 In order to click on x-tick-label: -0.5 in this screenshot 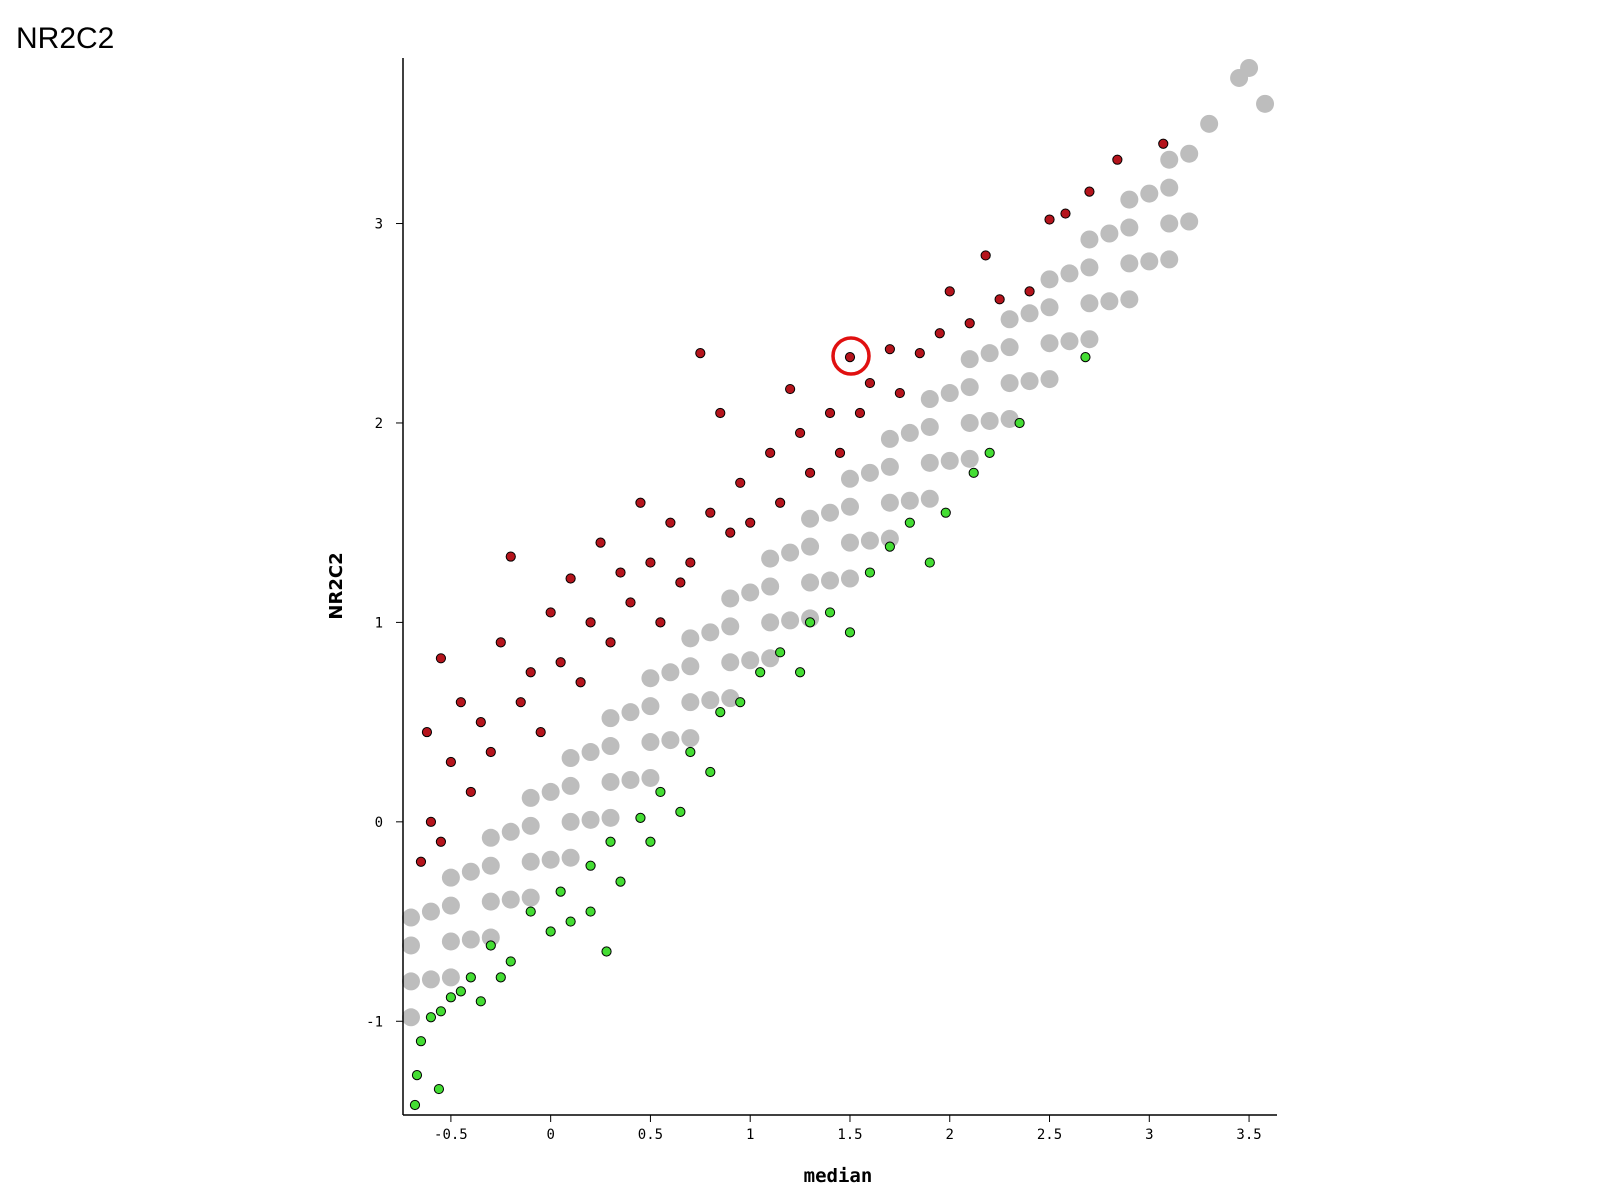, I will do `click(451, 1135)`.